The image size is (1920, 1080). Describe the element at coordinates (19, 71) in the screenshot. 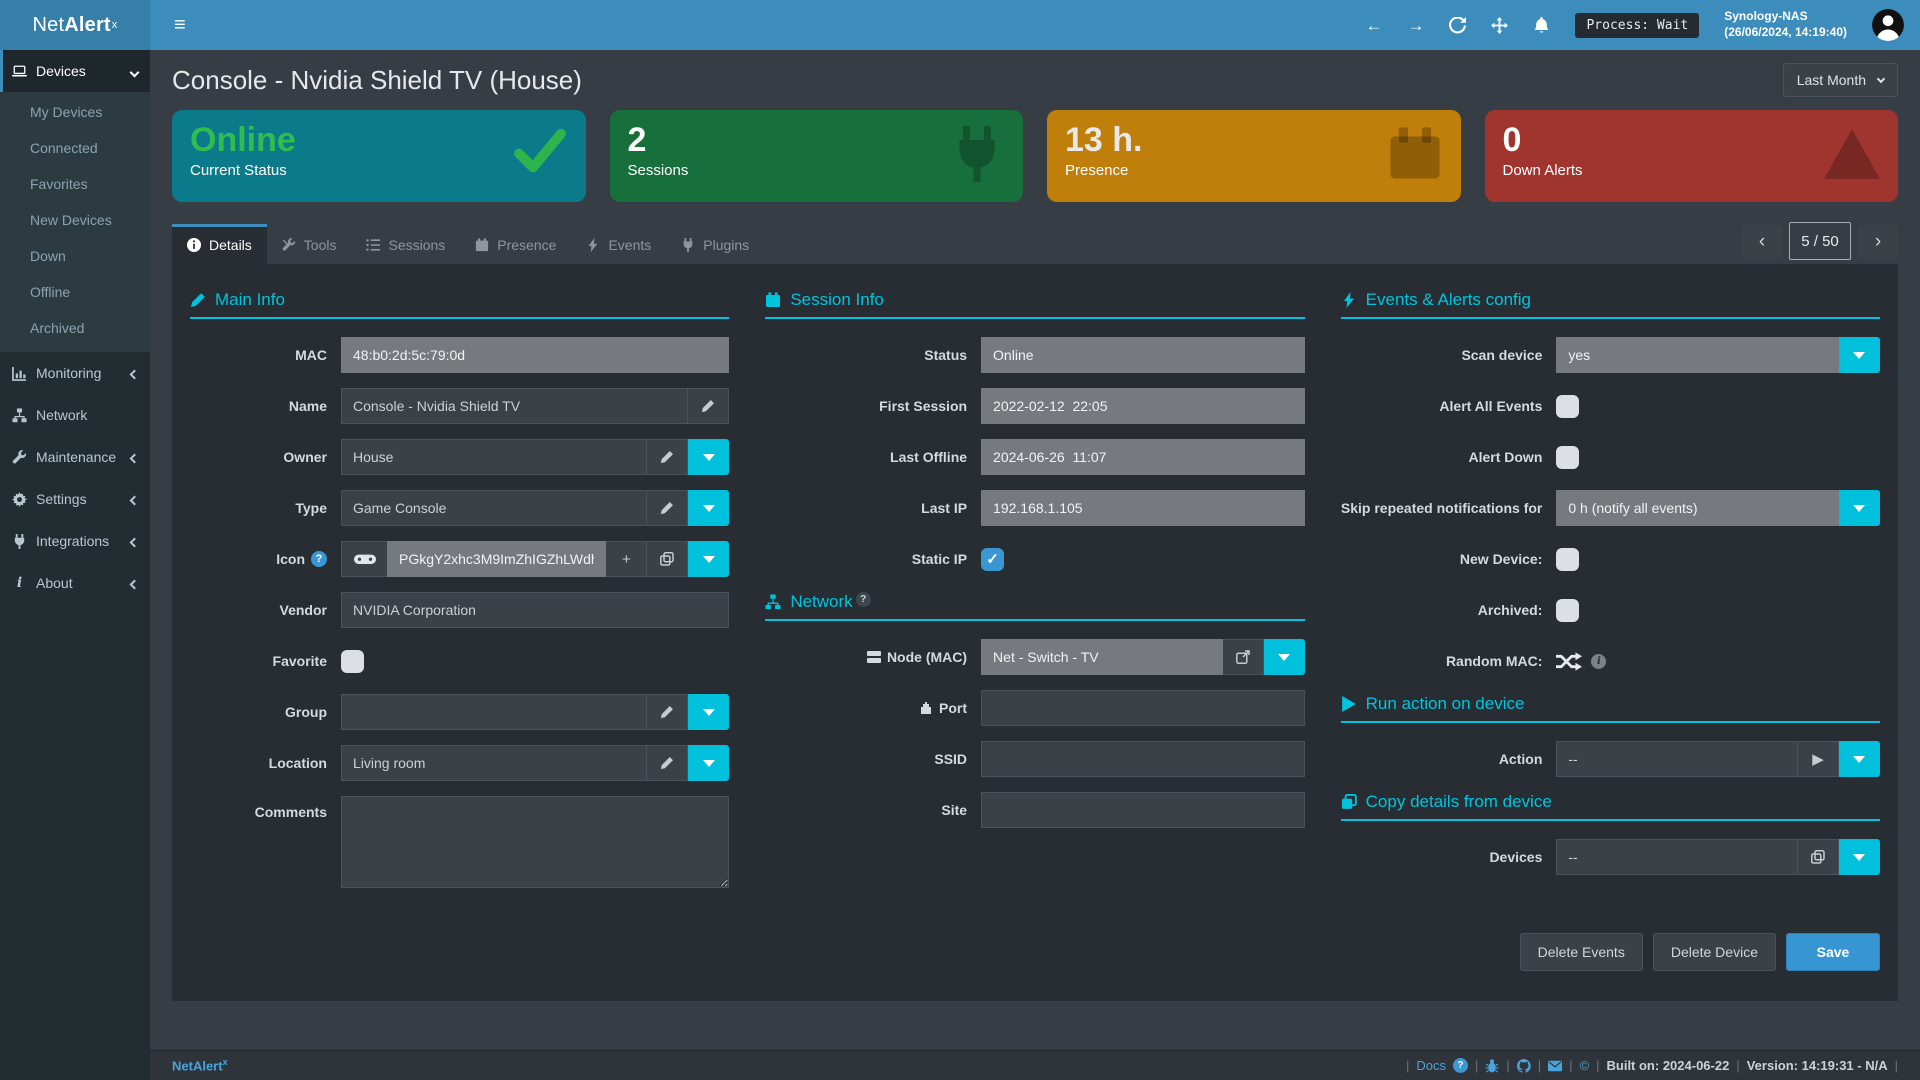

I see `laptop-icon` at that location.